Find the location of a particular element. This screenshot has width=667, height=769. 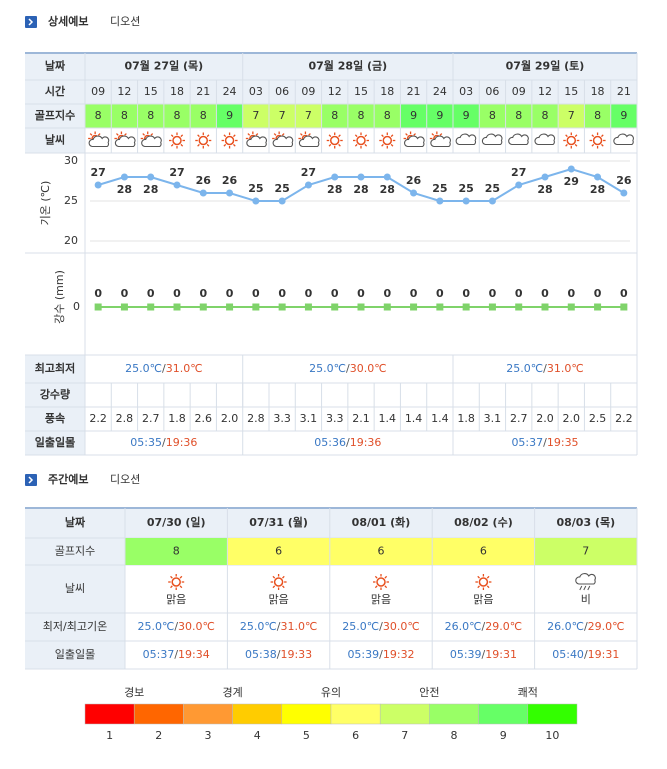

wind-speed: 2.5 is located at coordinates (598, 418).